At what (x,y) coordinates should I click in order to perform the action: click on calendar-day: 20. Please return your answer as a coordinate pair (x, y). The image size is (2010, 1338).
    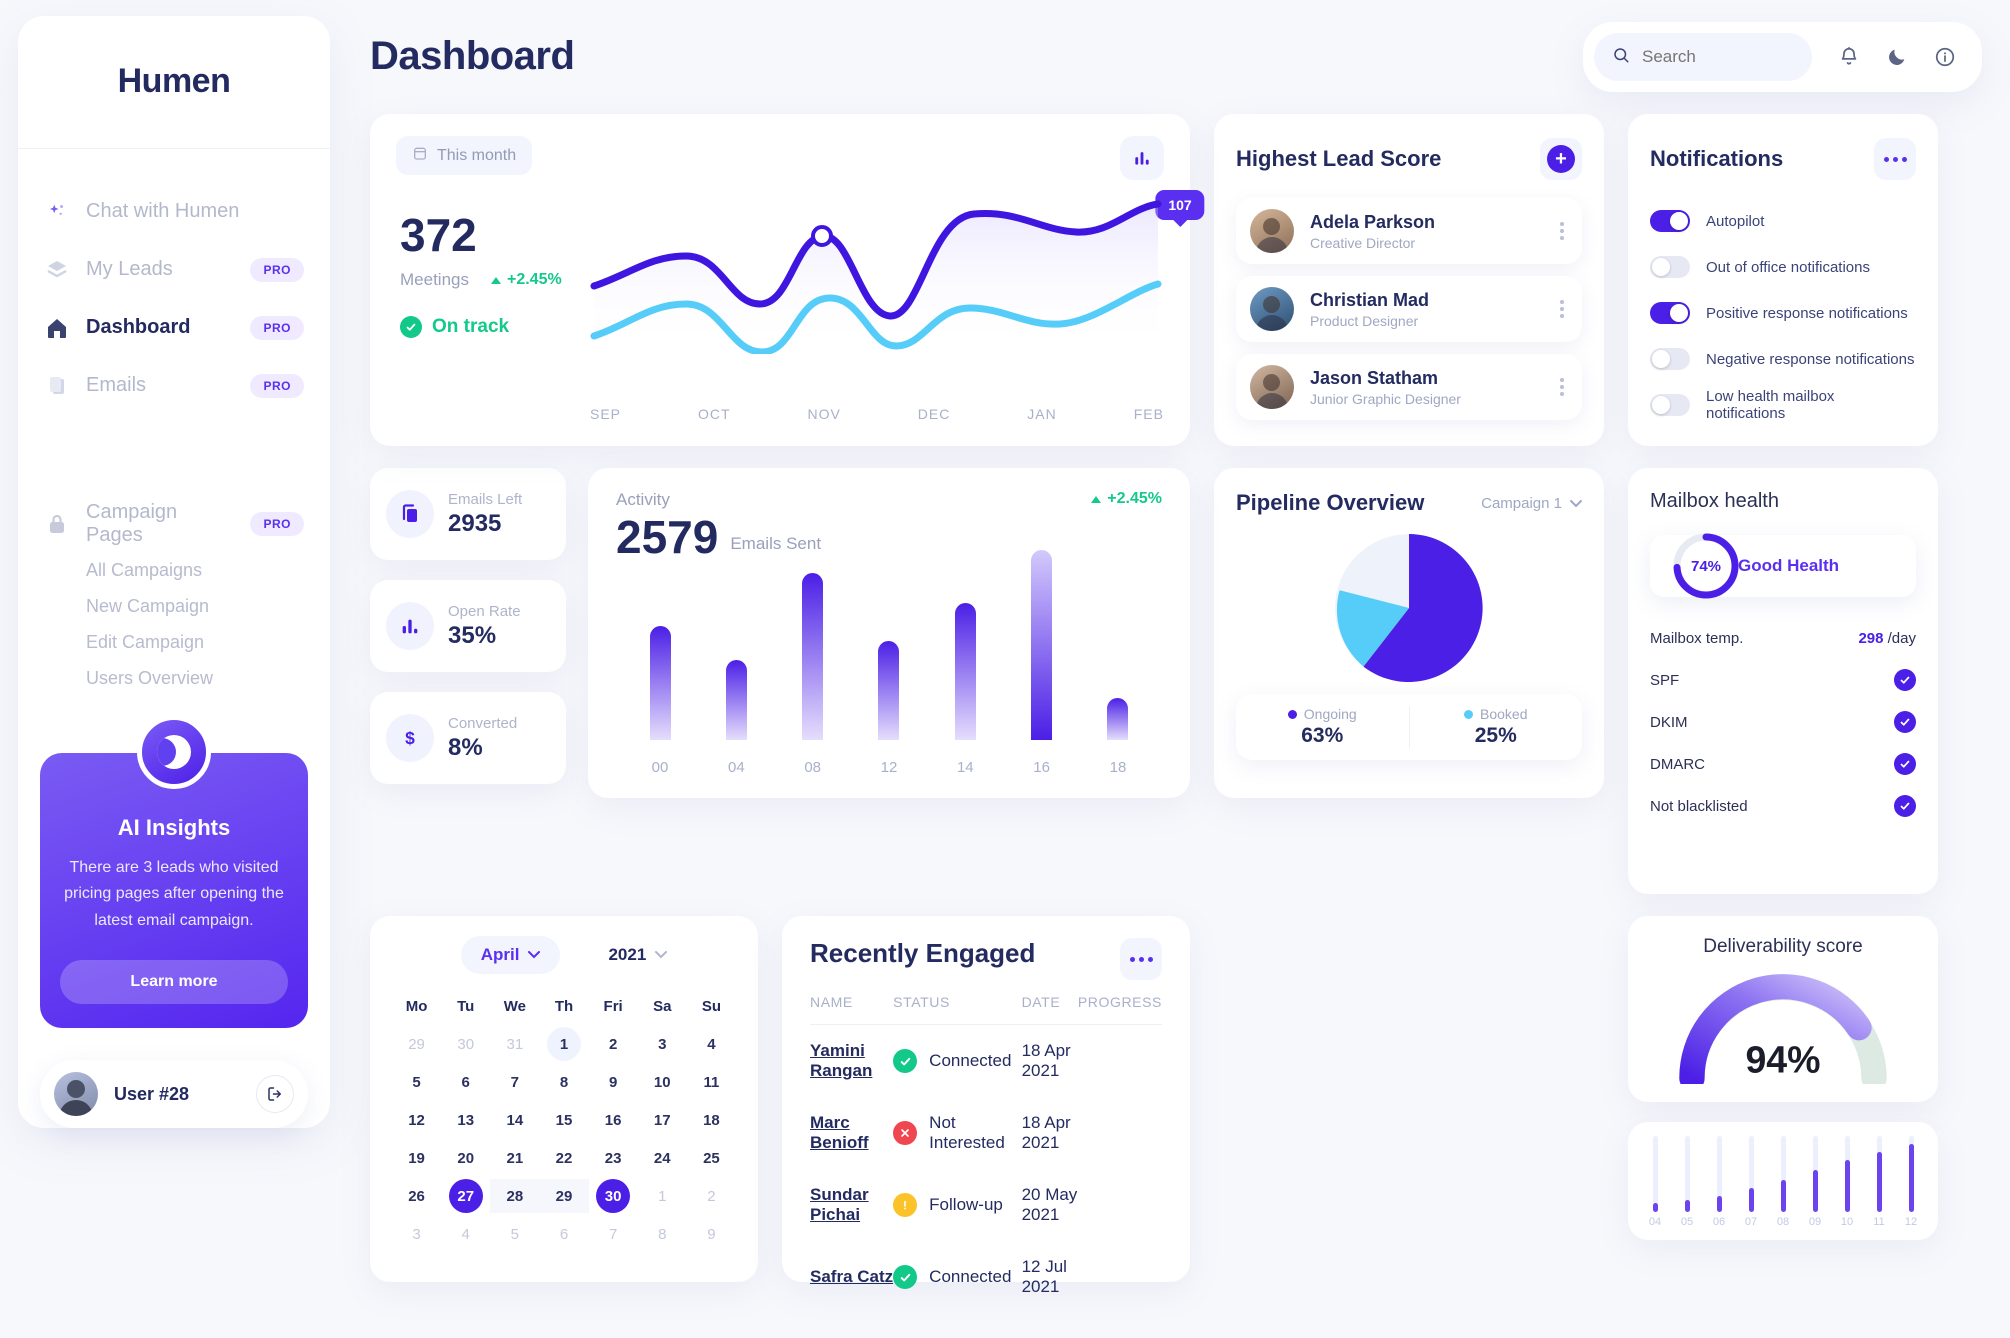
    Looking at the image, I should click on (466, 1158).